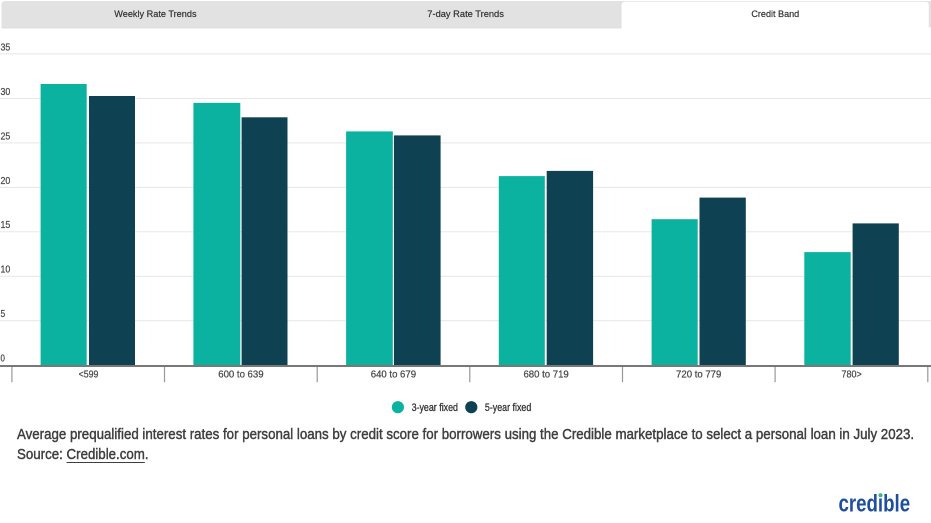 This screenshot has height=523, width=931. I want to click on svg-text: 5, so click(3, 314).